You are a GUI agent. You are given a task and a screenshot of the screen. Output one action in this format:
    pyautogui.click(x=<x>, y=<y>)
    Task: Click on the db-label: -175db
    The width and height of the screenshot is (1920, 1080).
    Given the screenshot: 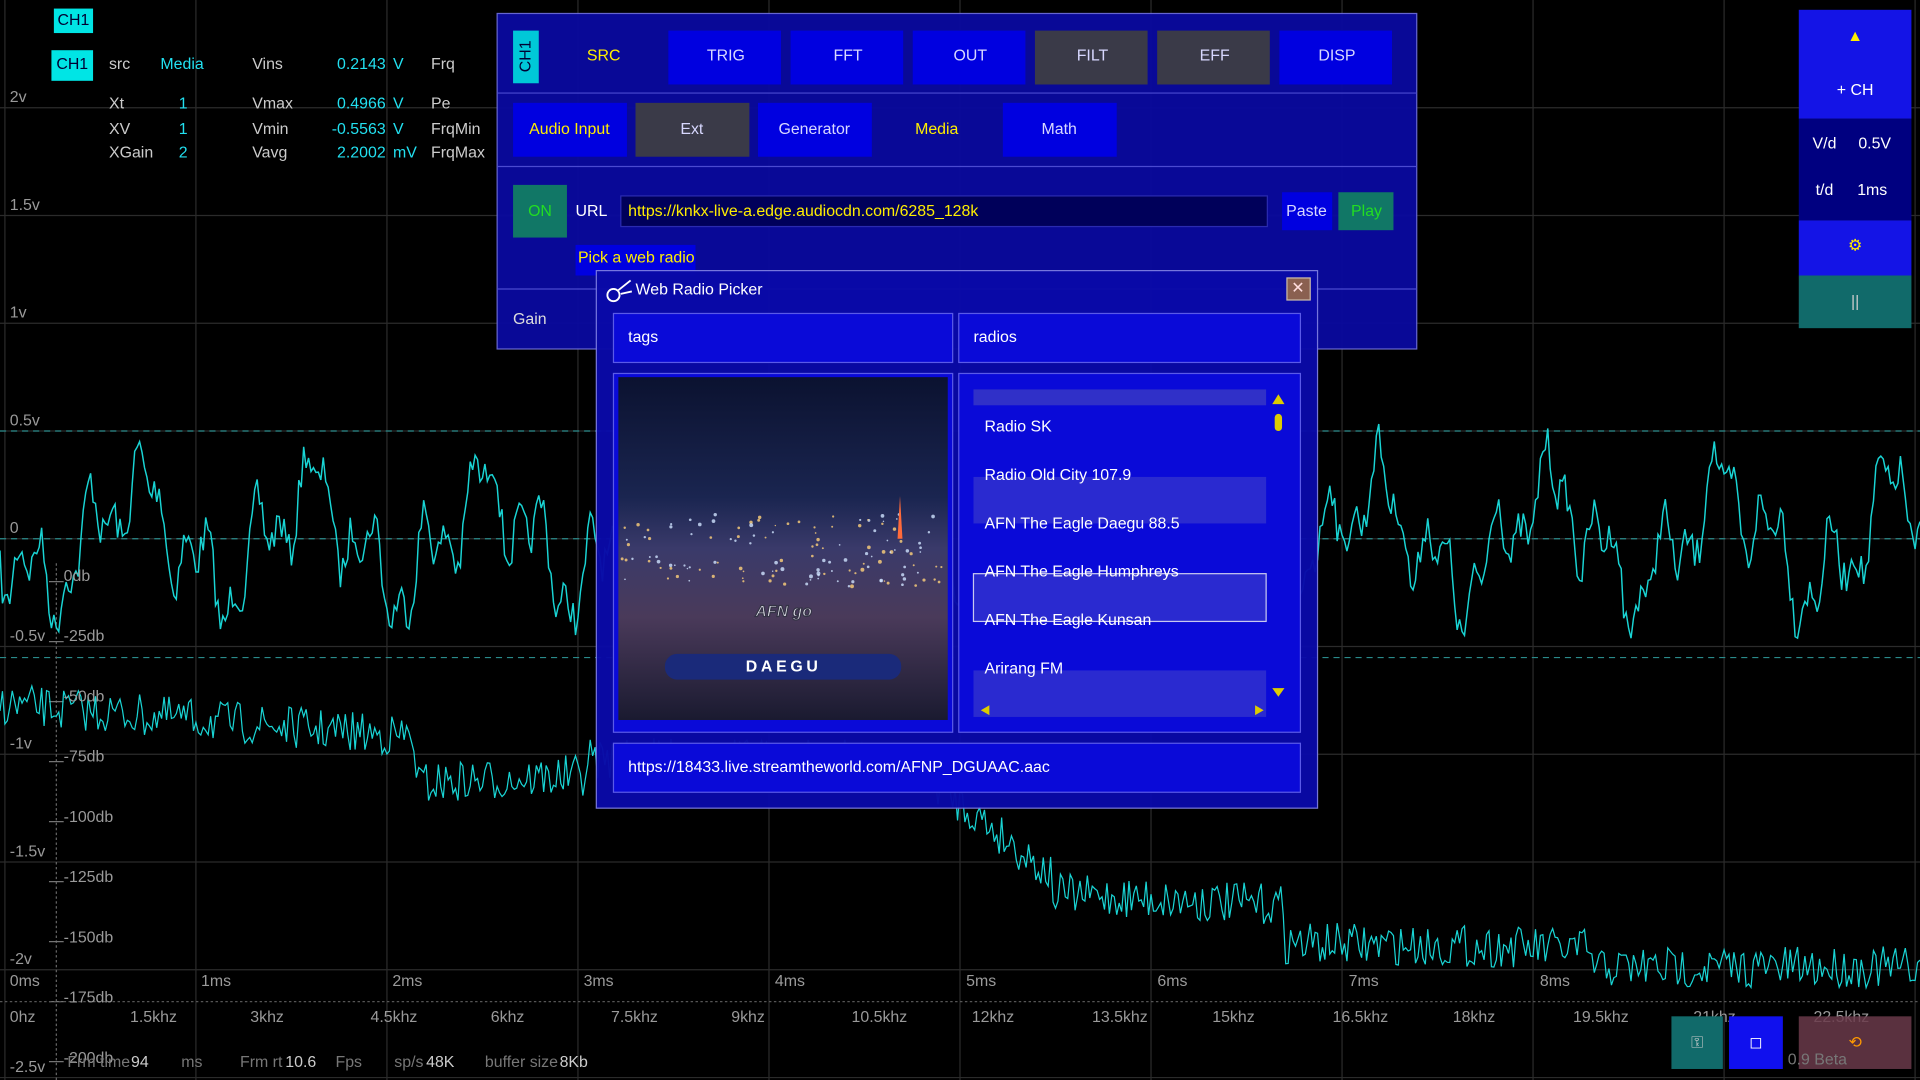 What is the action you would take?
    pyautogui.click(x=89, y=998)
    